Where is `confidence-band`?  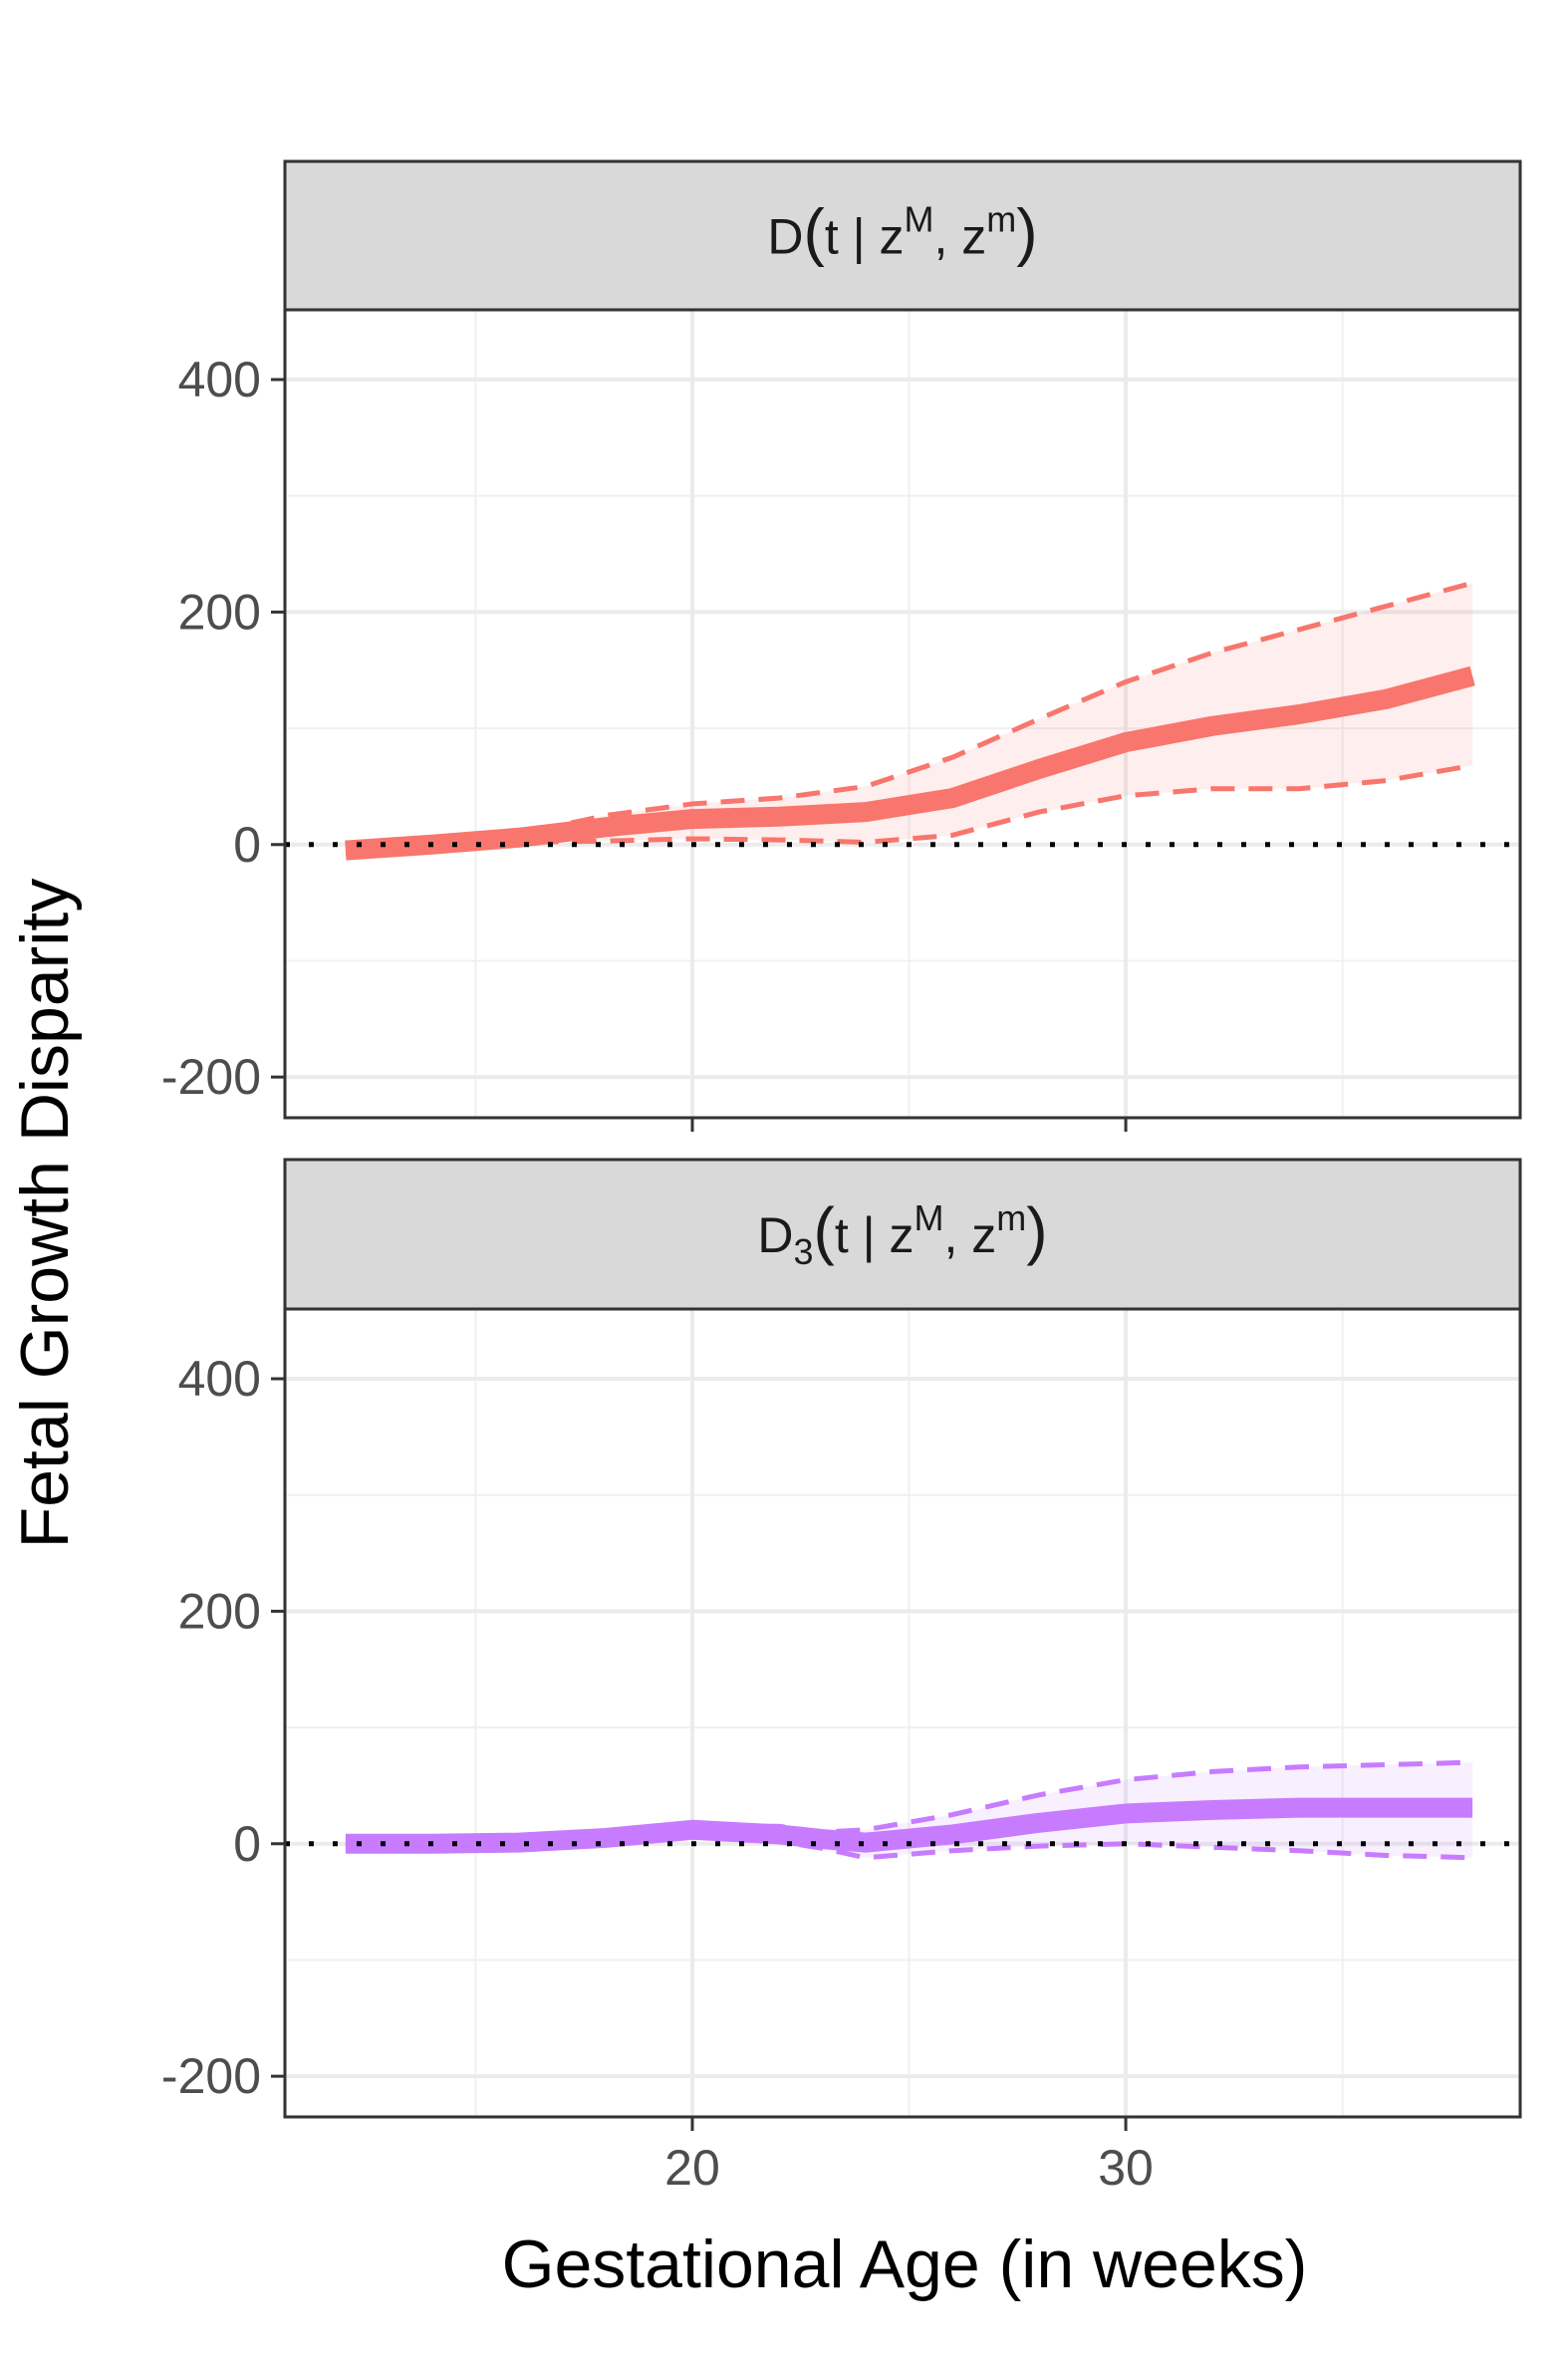
confidence-band is located at coordinates (909, 718).